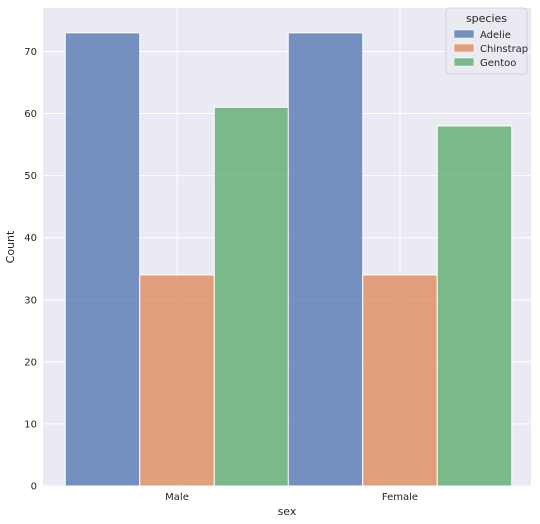 Image resolution: width=540 pixels, height=524 pixels. I want to click on bar-adelie-male, so click(102, 259).